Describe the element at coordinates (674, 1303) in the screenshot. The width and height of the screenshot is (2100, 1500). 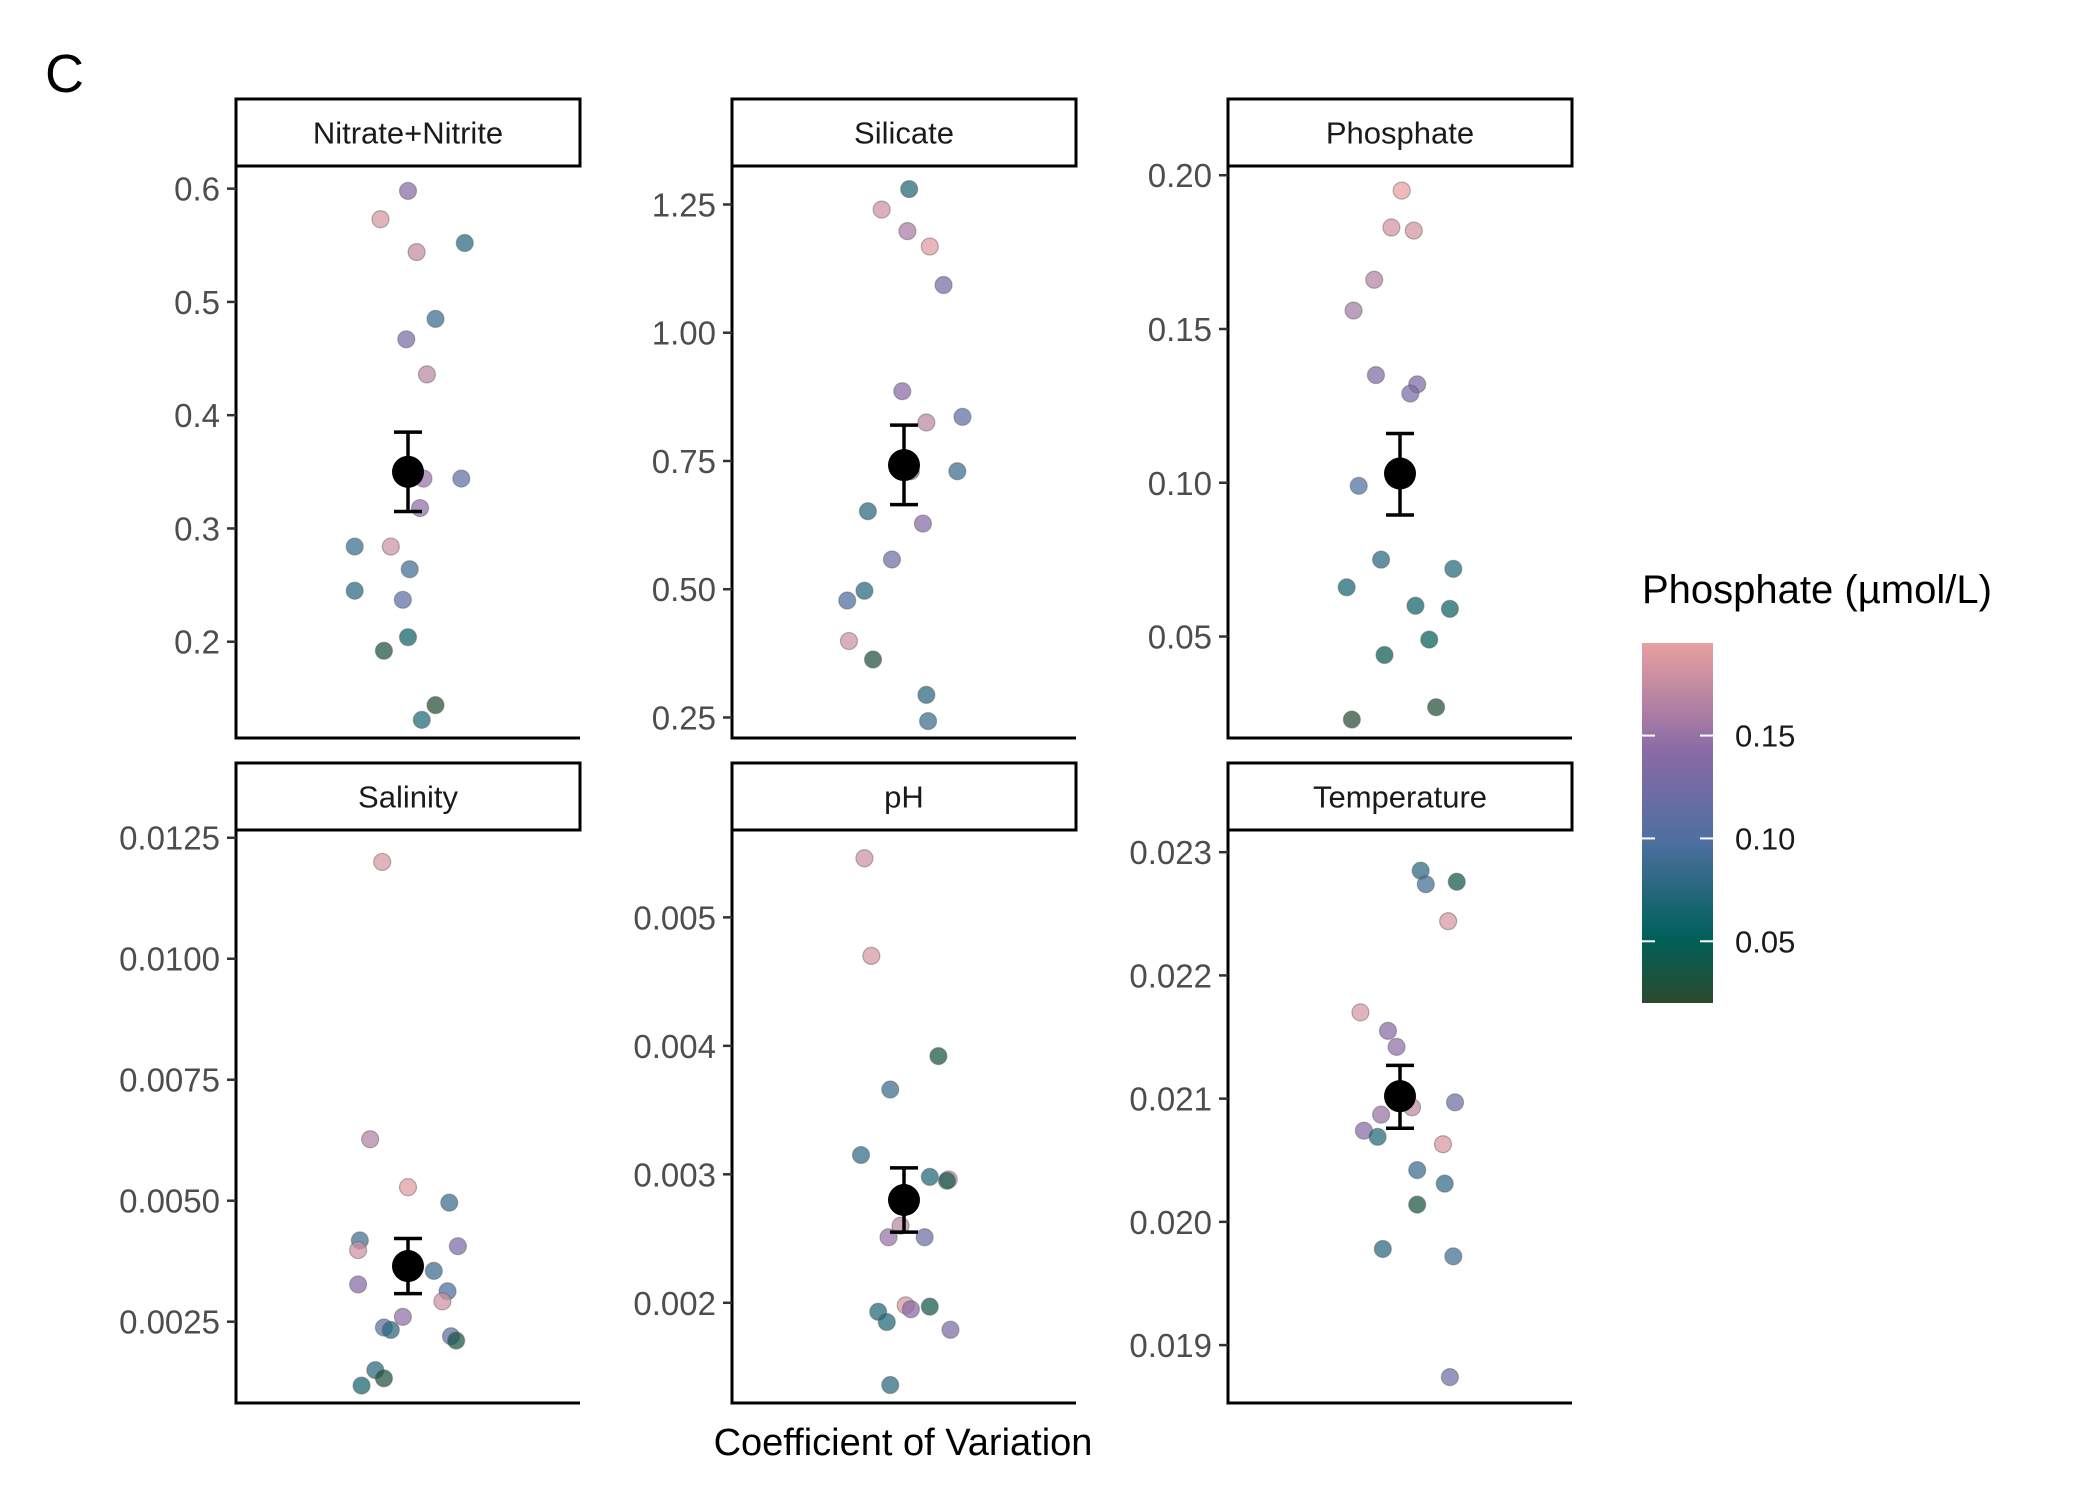
I see `y-tick-label: 0.002` at that location.